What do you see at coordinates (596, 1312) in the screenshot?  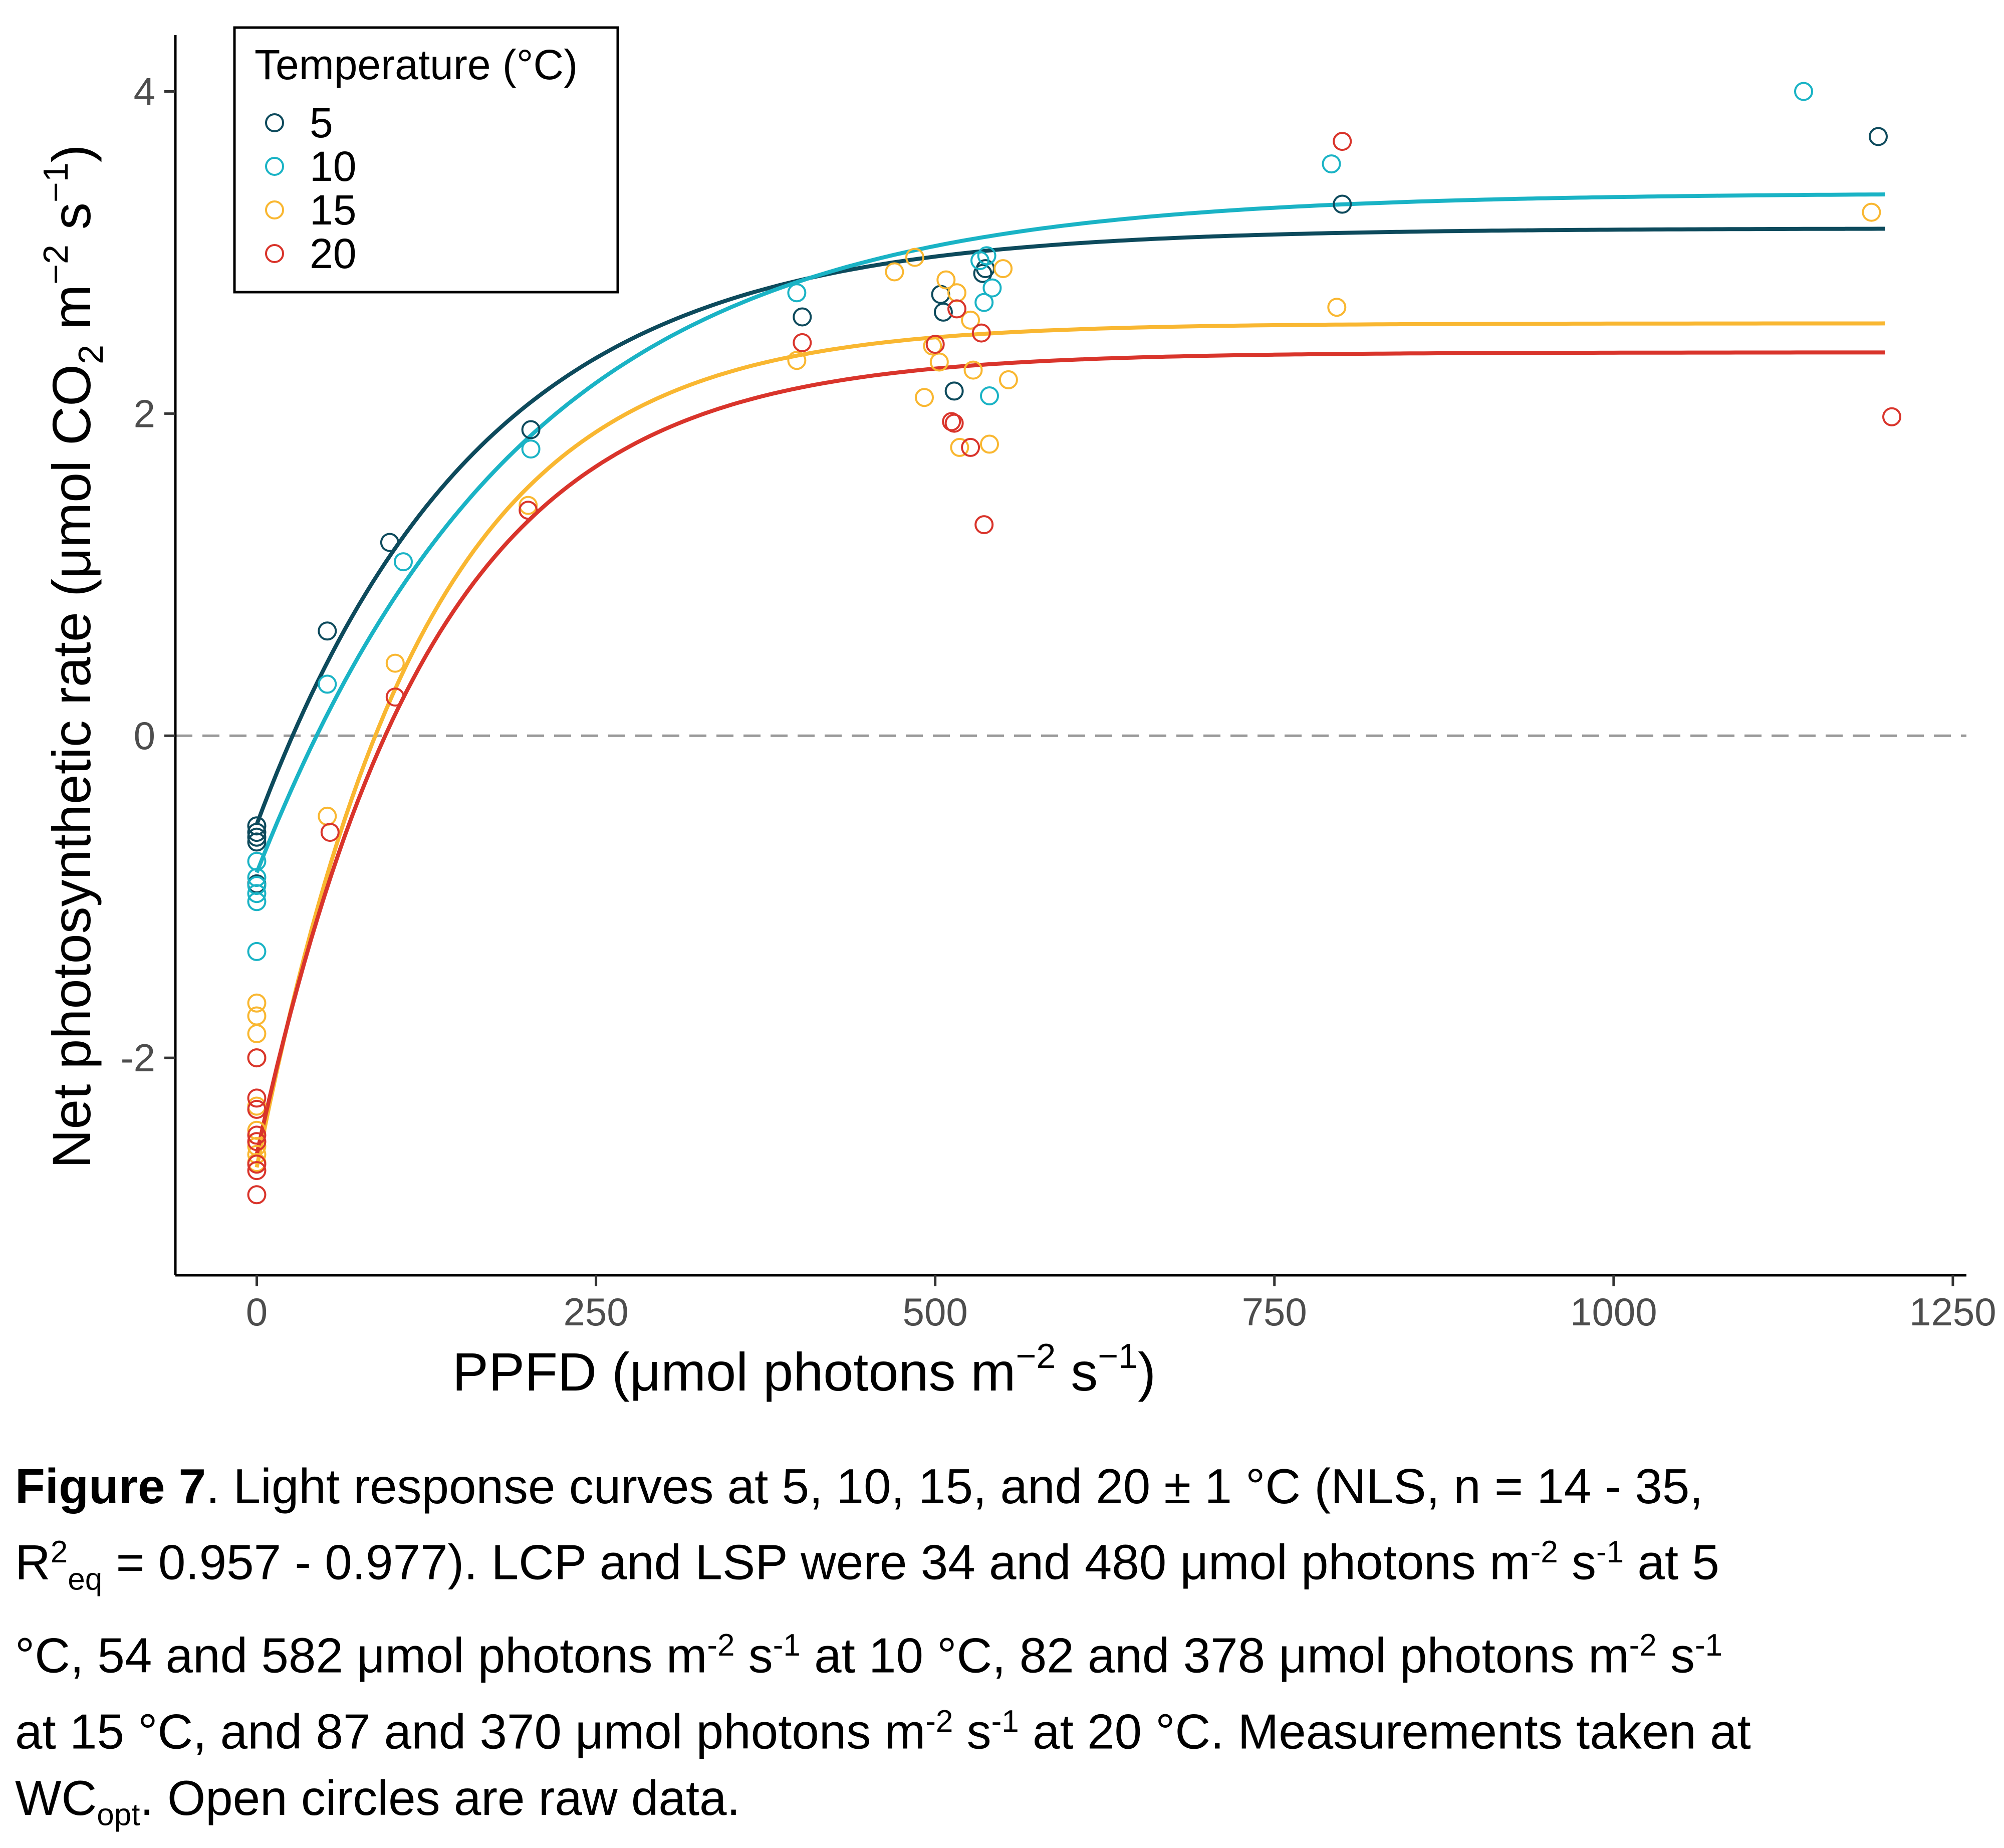 I see `x-tick-label: 250` at bounding box center [596, 1312].